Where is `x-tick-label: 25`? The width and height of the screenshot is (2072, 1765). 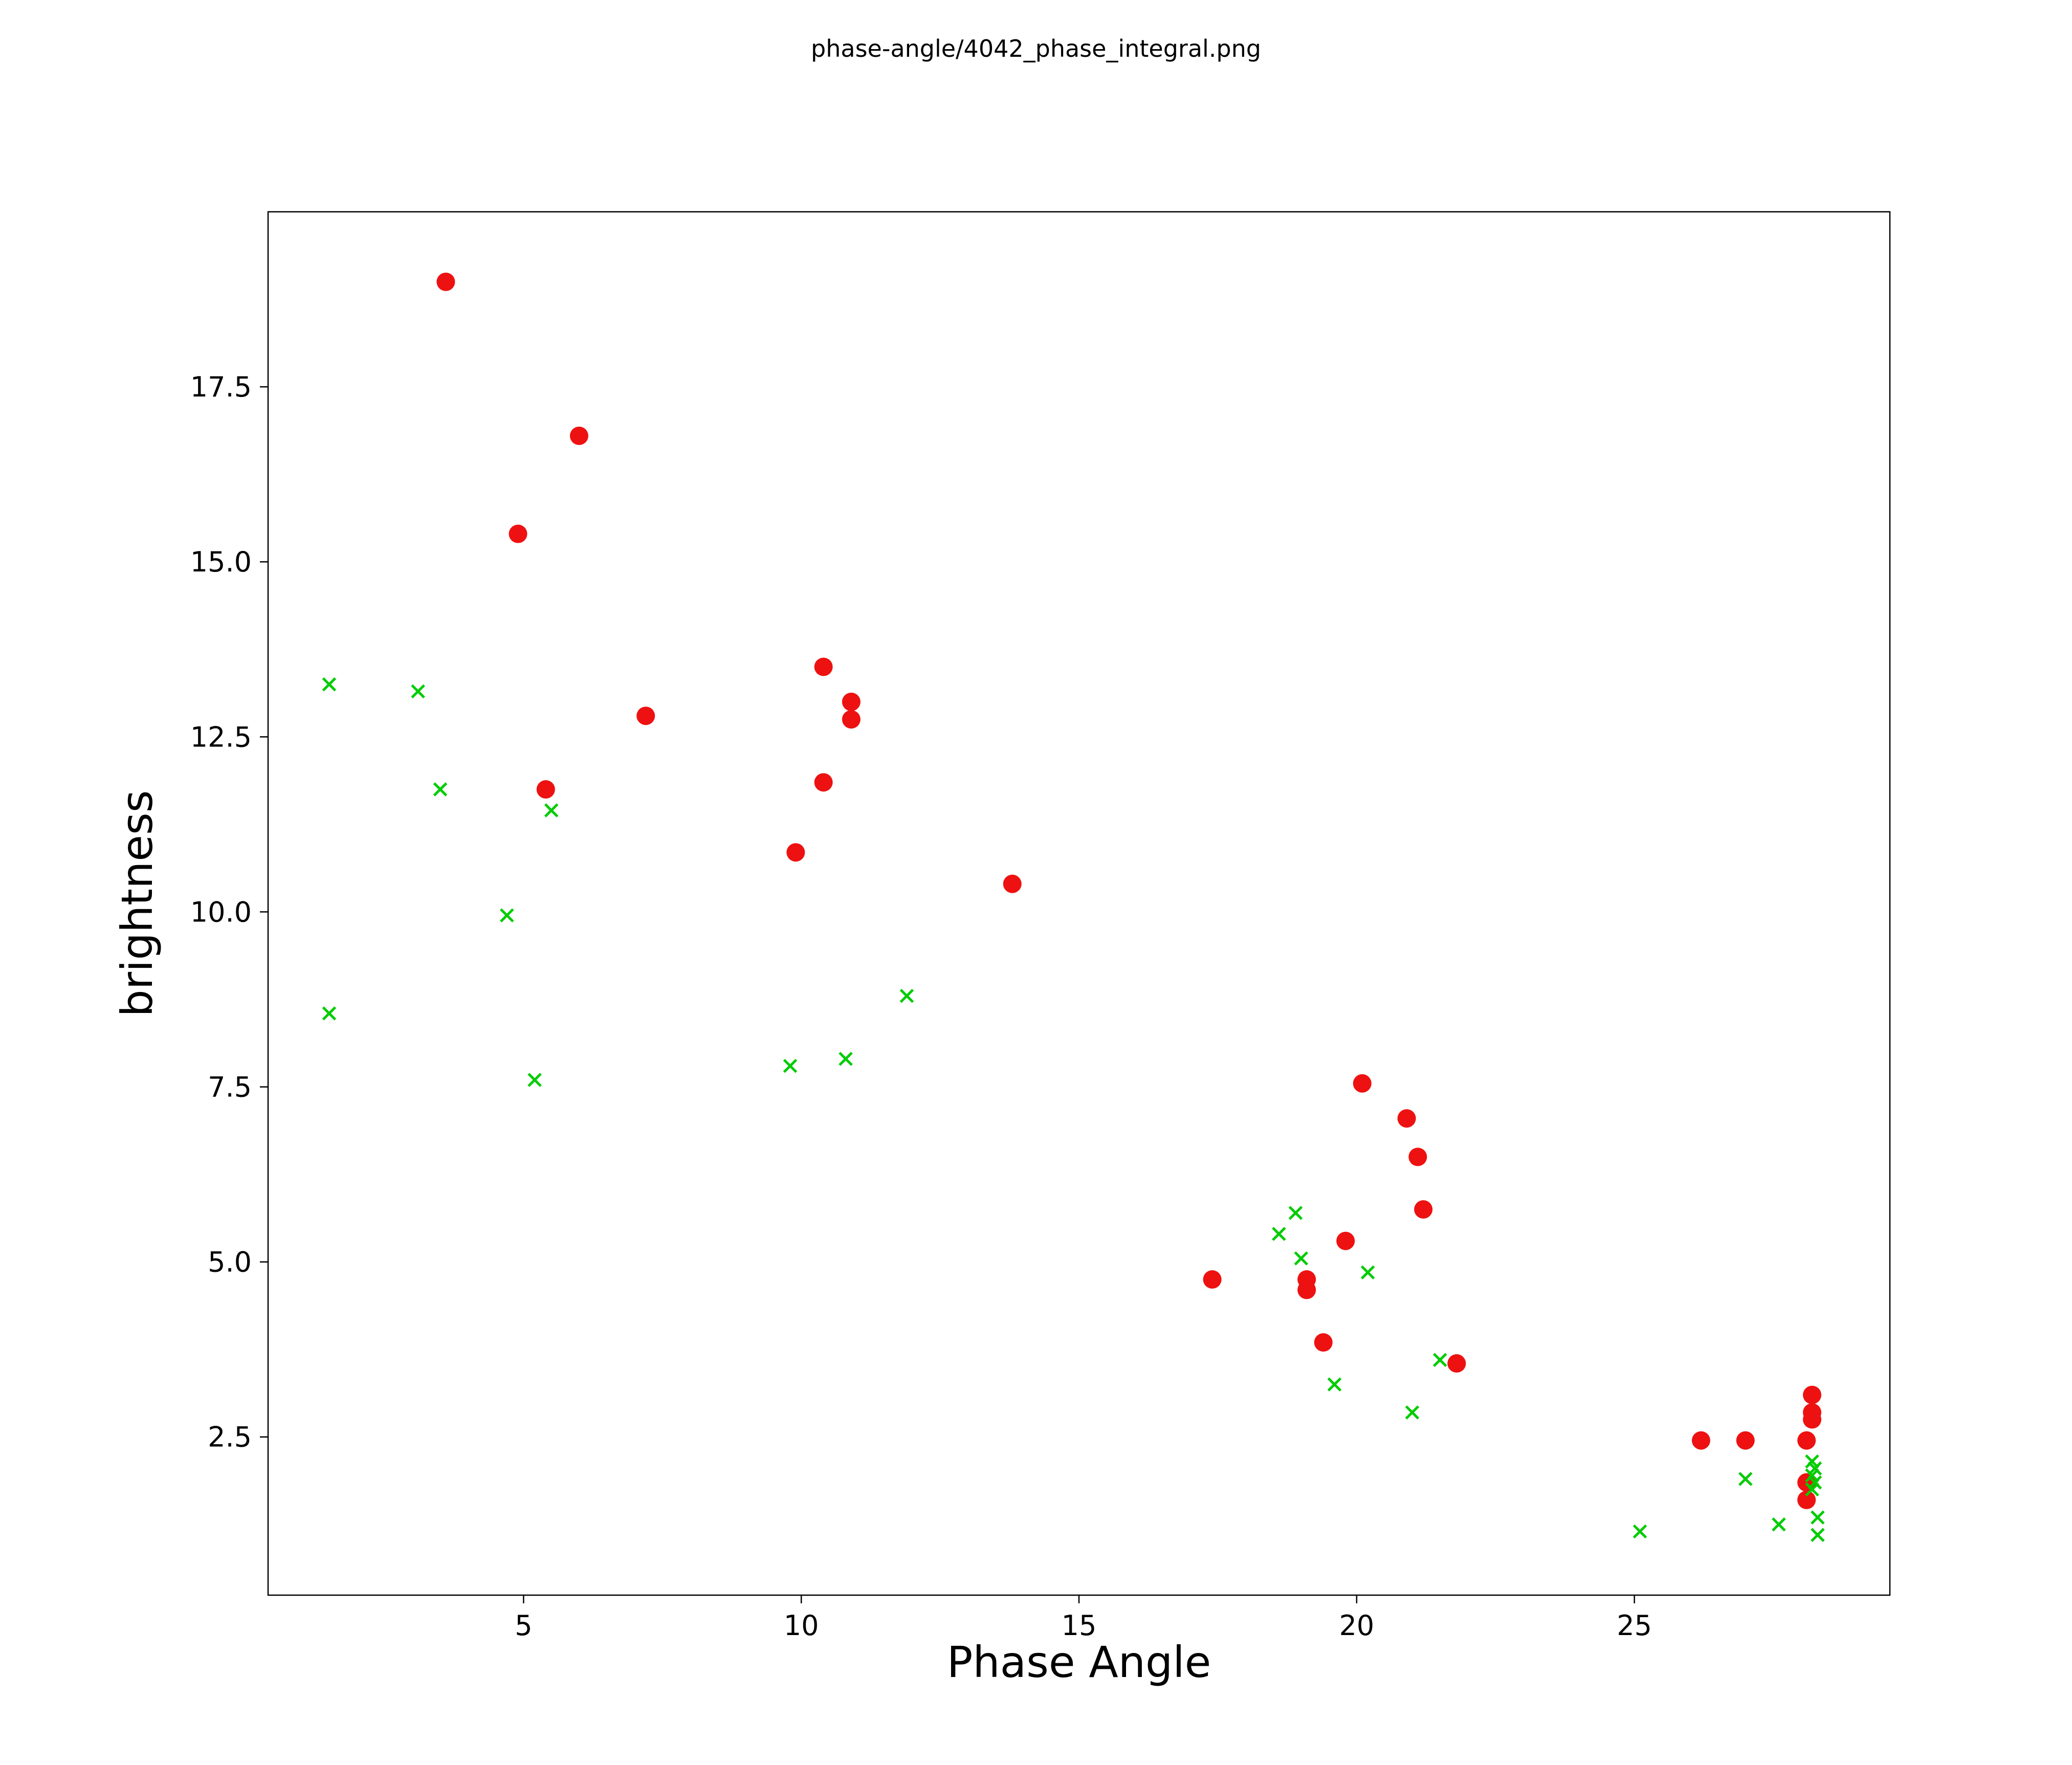
x-tick-label: 25 is located at coordinates (1634, 1626).